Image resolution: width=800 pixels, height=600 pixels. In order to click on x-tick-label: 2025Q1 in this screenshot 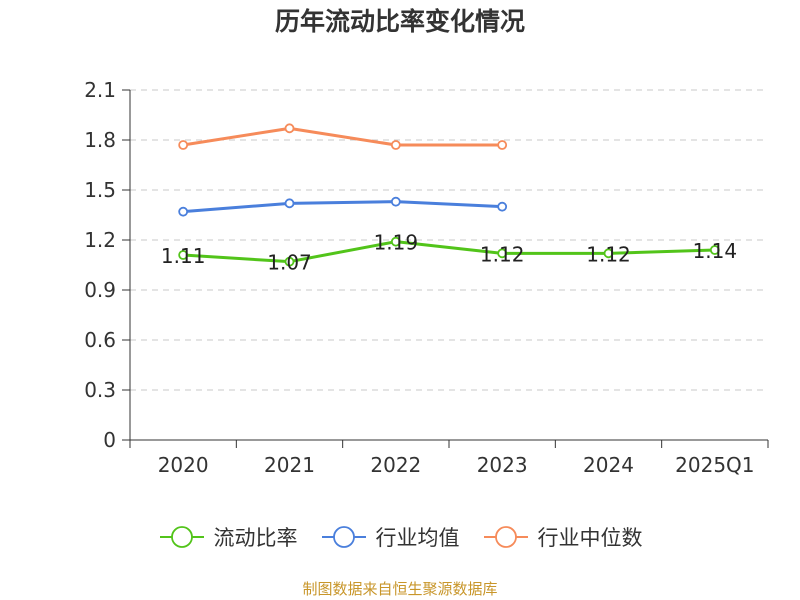, I will do `click(714, 465)`.